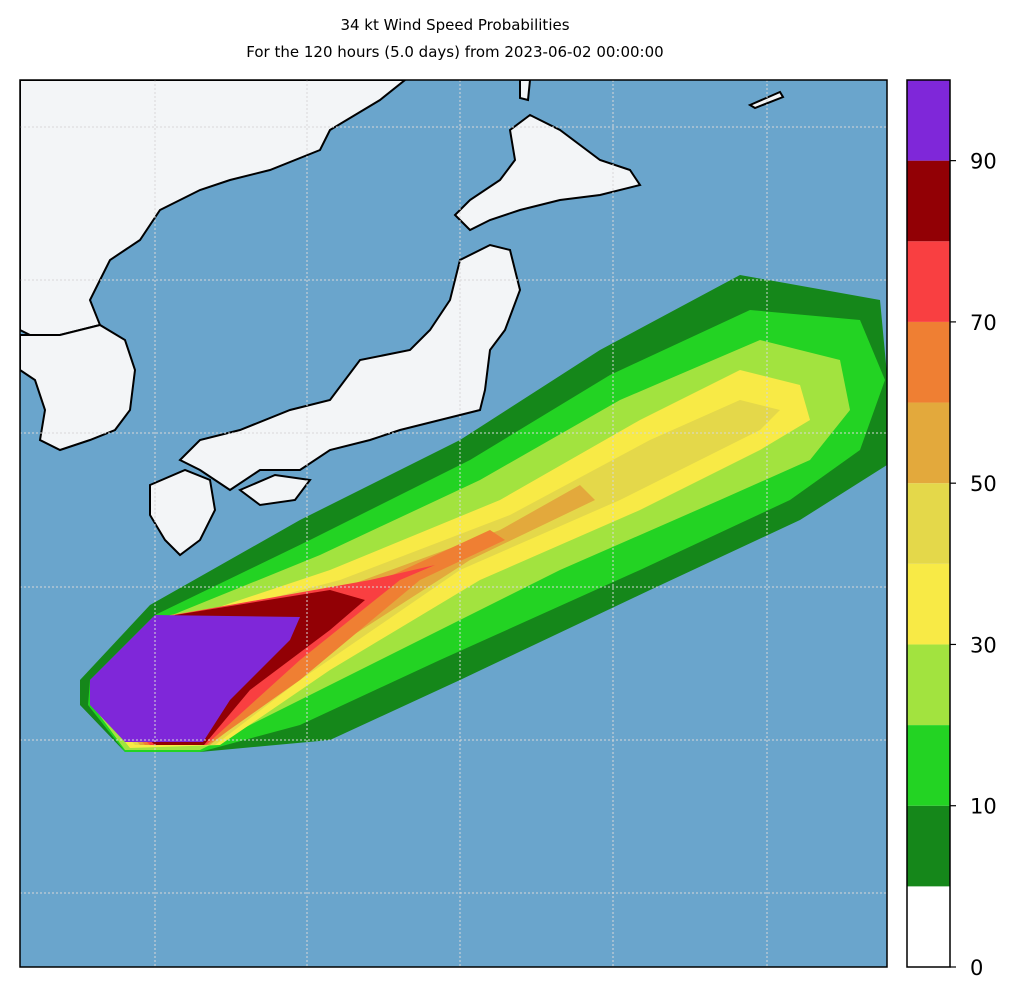  I want to click on shikoku, so click(275, 490).